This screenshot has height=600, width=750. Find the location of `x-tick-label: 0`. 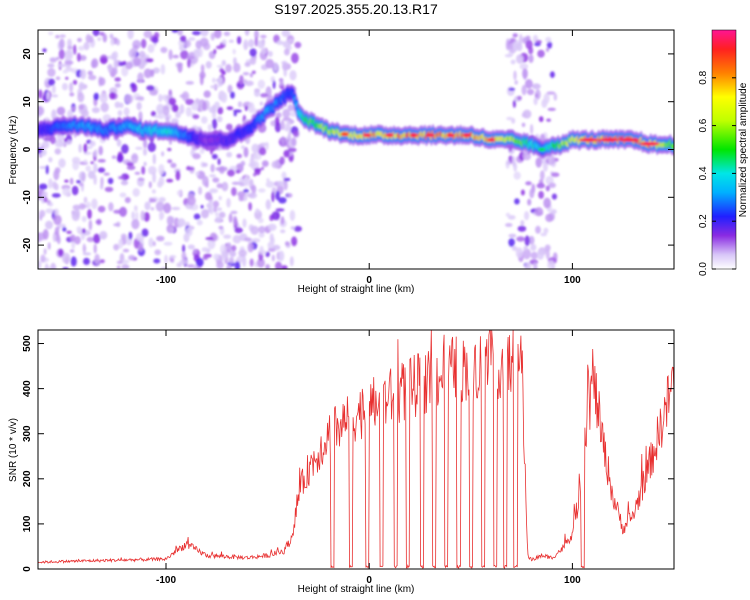

x-tick-label: 0 is located at coordinates (369, 580).